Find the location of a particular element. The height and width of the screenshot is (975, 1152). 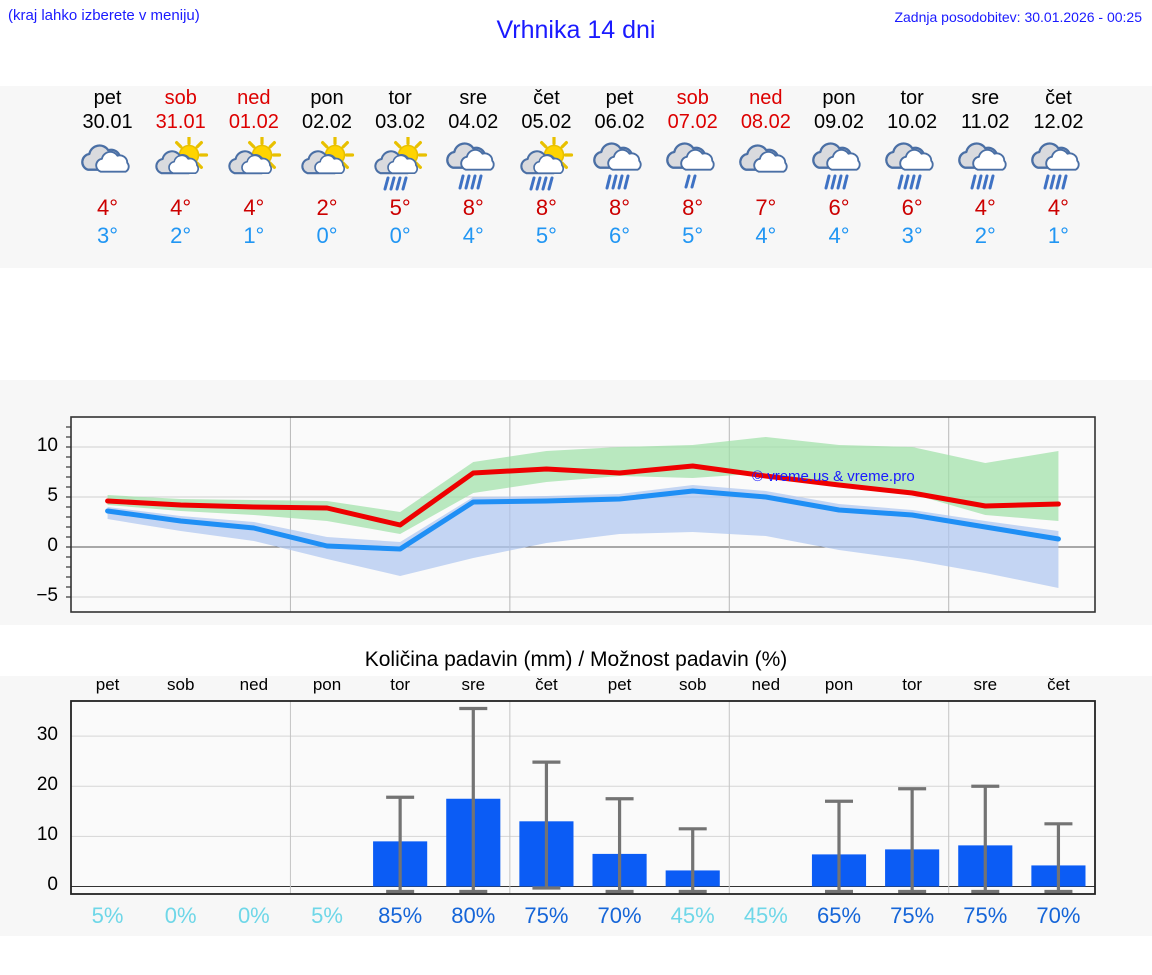

day-date: 11.02 is located at coordinates (985, 122).